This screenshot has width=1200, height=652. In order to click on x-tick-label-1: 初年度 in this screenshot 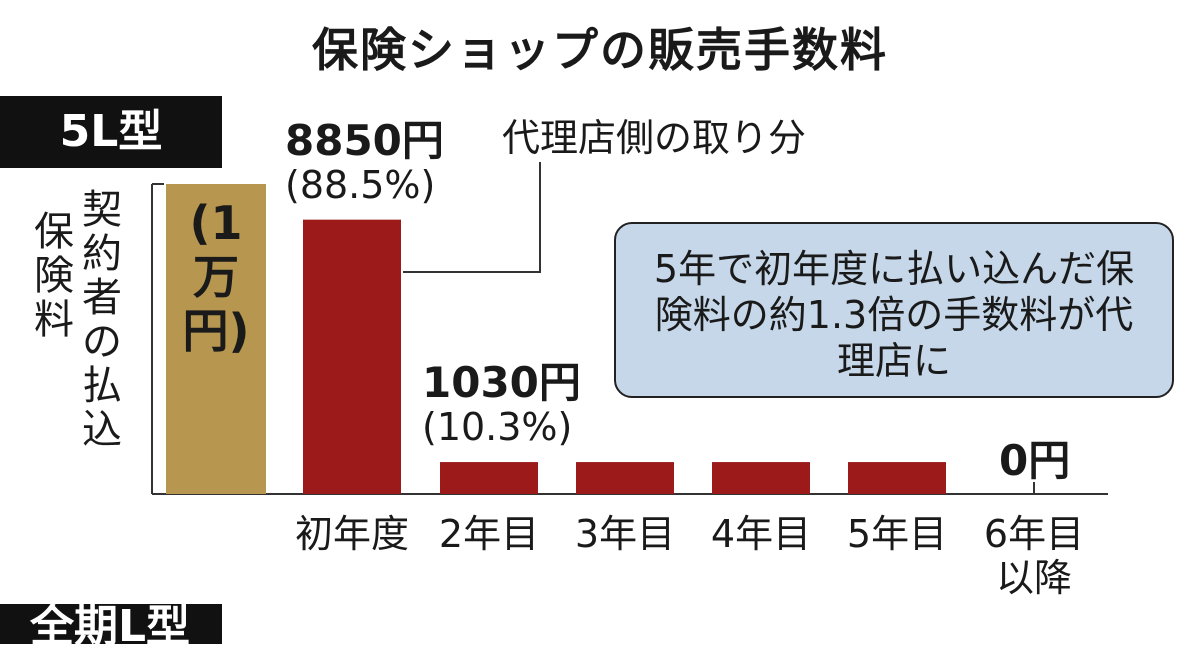, I will do `click(351, 534)`.